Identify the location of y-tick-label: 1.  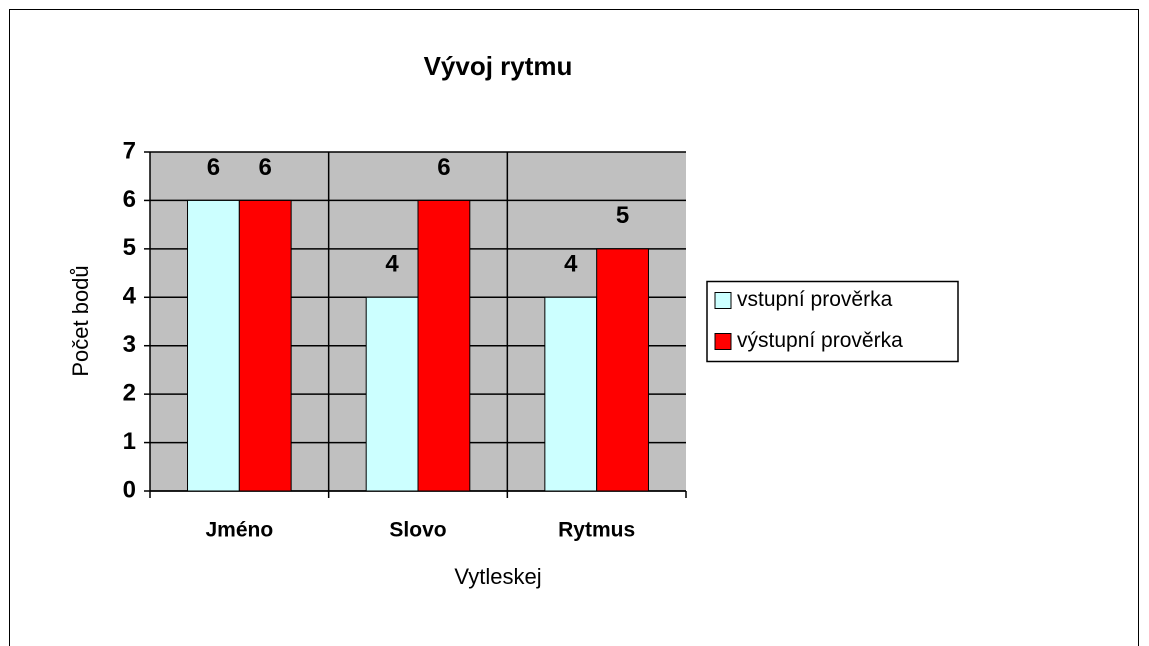
(129, 441).